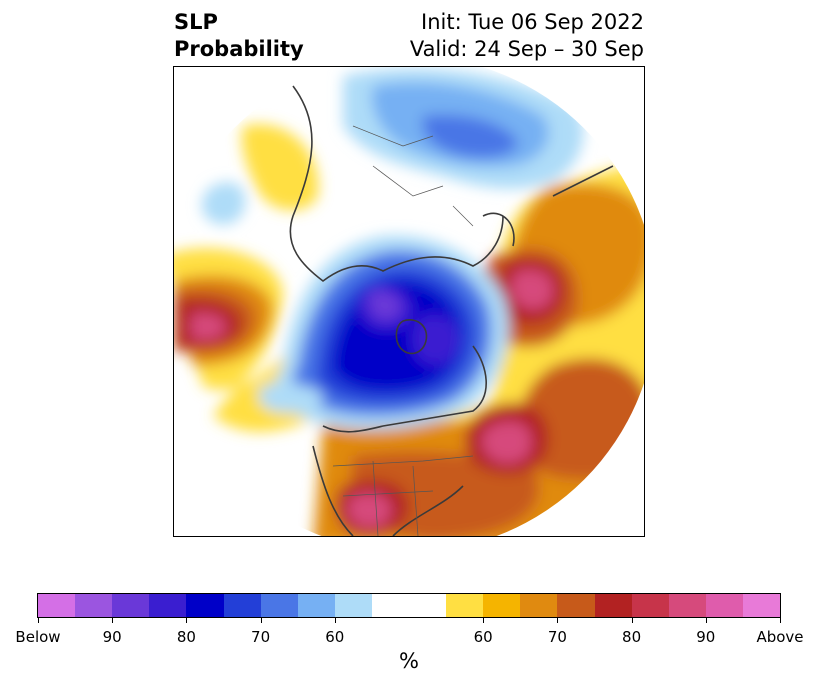  Describe the element at coordinates (196, 22) in the screenshot. I see `title-line-slp: SLP` at that location.